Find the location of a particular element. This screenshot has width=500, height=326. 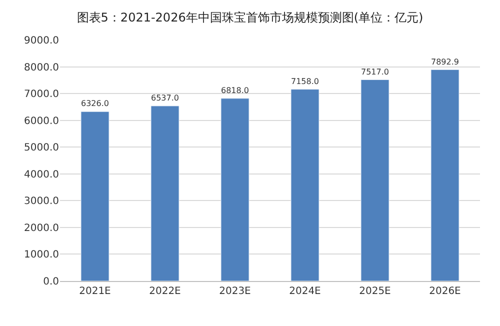

data-label: 6818.0 is located at coordinates (235, 91).